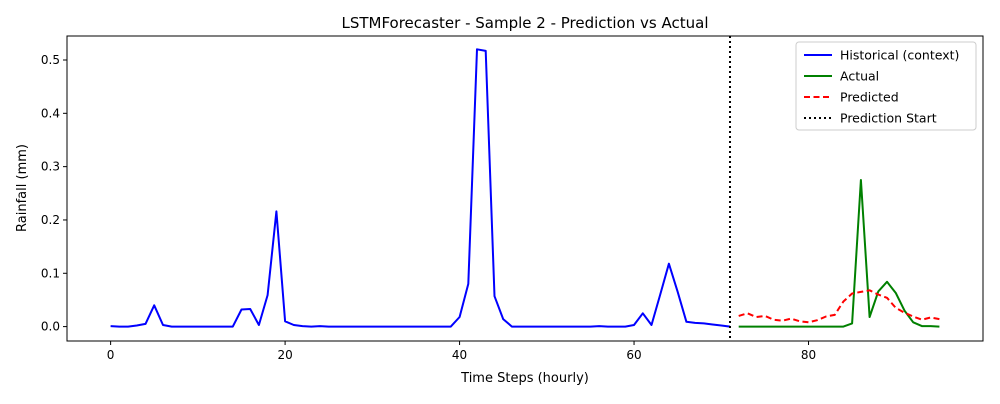 The width and height of the screenshot is (1000, 404). What do you see at coordinates (888, 118) in the screenshot?
I see `legend-label: Prediction Start` at bounding box center [888, 118].